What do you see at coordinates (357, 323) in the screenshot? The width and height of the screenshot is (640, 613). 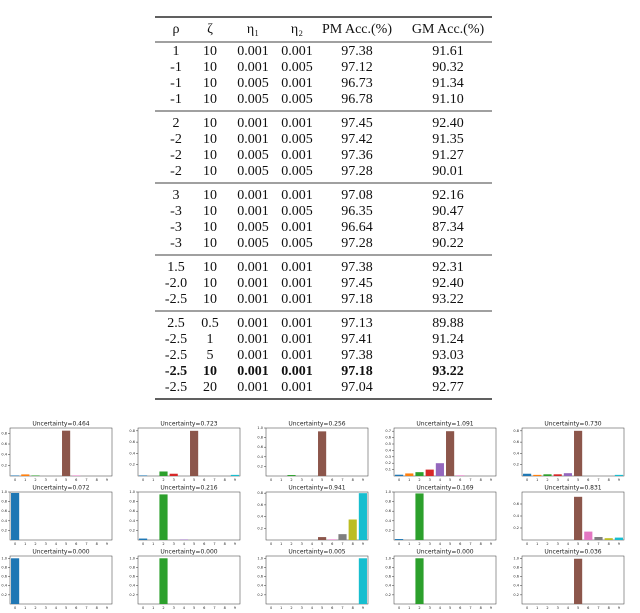 I see `table-cell: 97.13` at bounding box center [357, 323].